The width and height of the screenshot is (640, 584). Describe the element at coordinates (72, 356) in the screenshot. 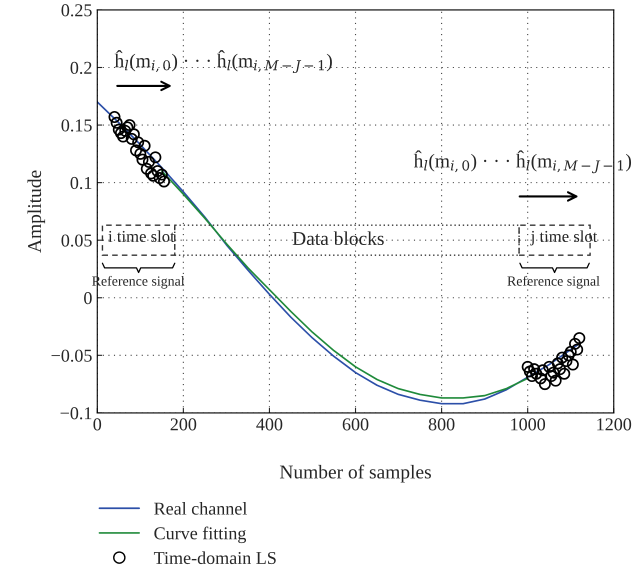

I see `y-tick-label: −0.05` at that location.